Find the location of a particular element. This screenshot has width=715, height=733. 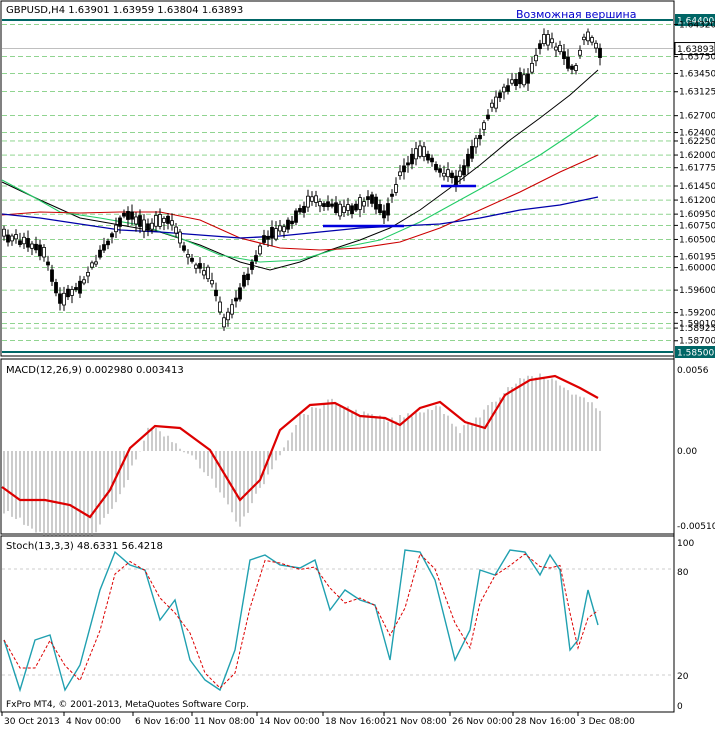

possible-top-annotation: Возможная вершина is located at coordinates (576, 14).